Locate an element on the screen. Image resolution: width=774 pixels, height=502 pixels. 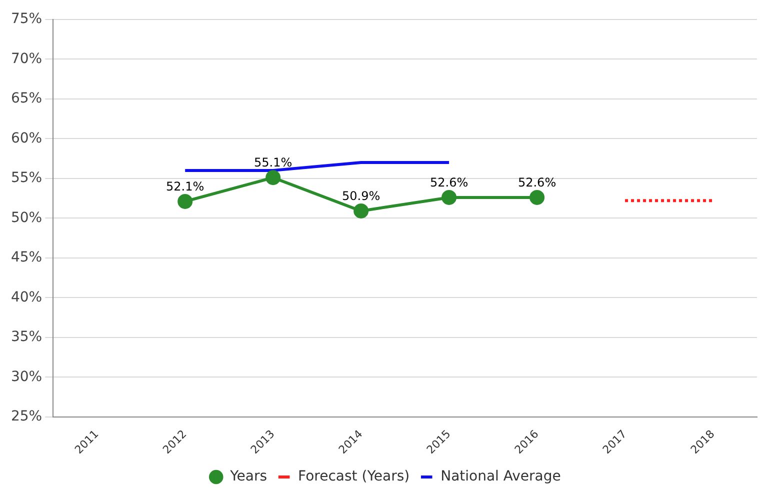
y-tick-label: 25% is located at coordinates (26, 416).